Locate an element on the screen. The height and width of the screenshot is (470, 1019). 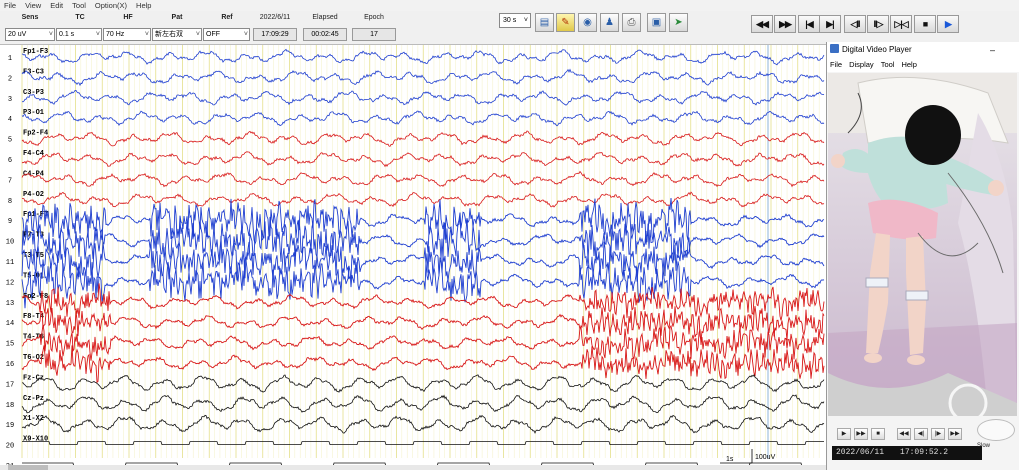
page-back-button: ◁II is located at coordinates (855, 24).